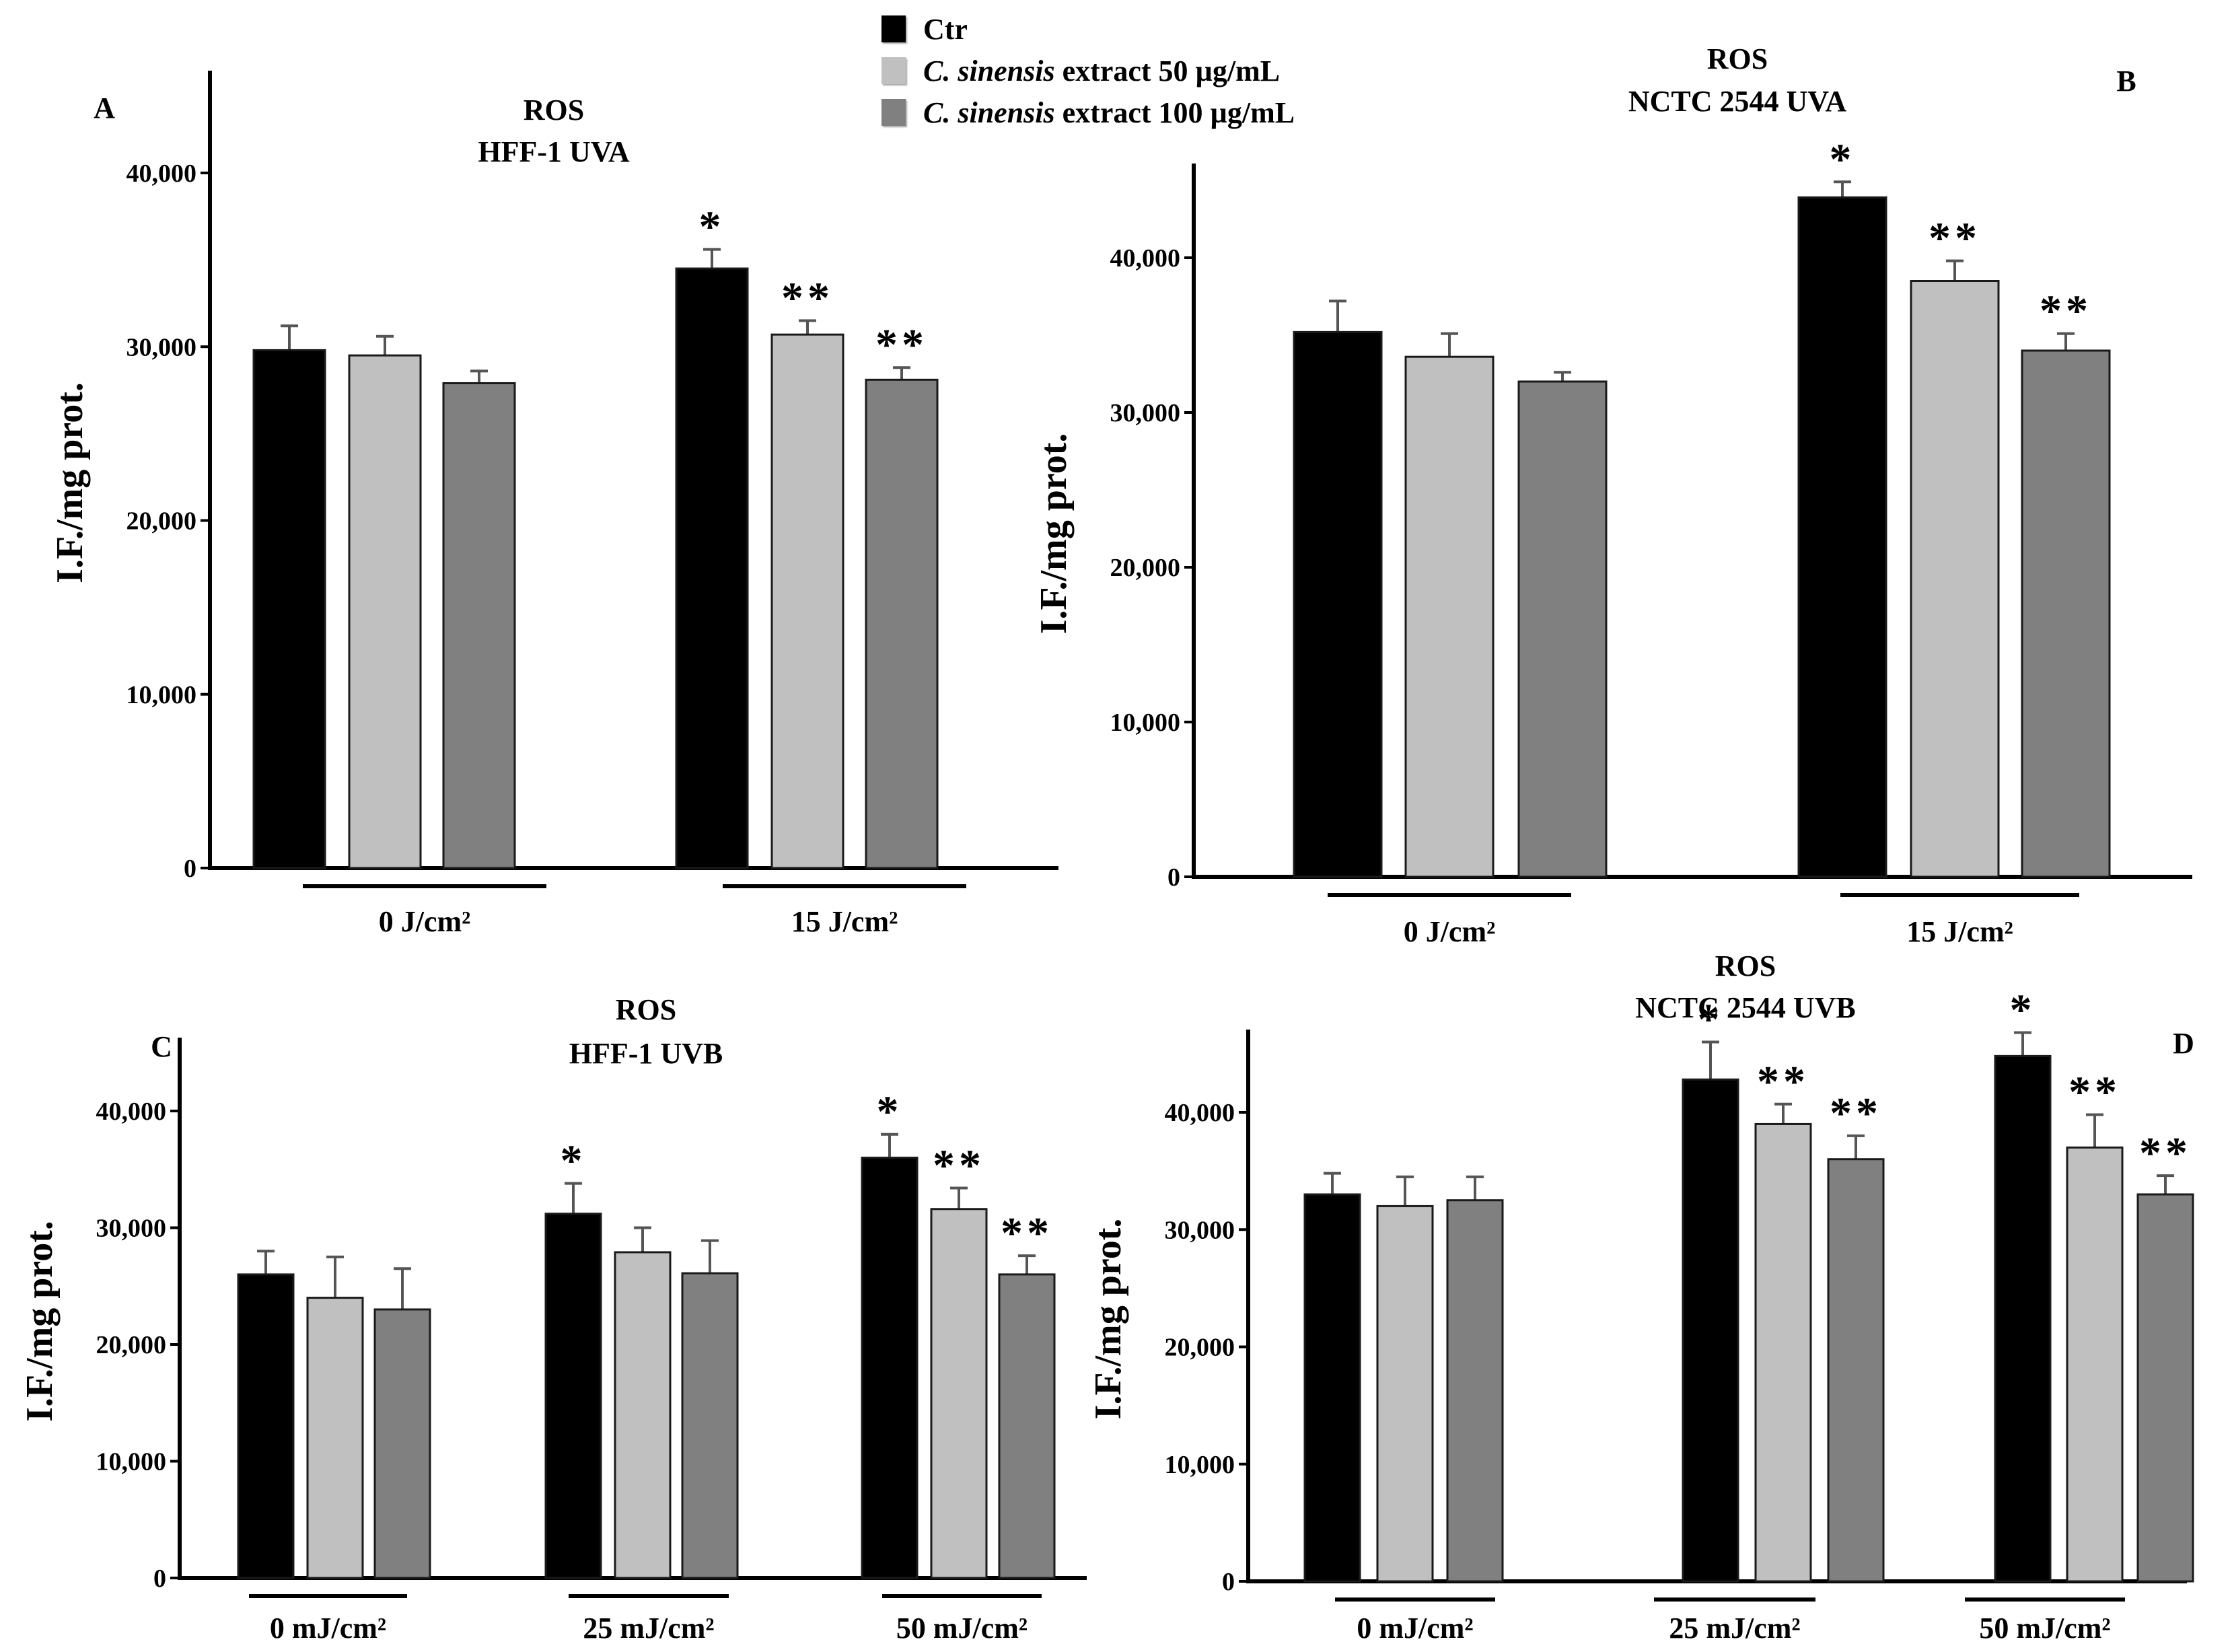 This screenshot has height=1652, width=2232. I want to click on legend-item-ext50: C. sinensis extract 50 µg/mL, so click(1088, 71).